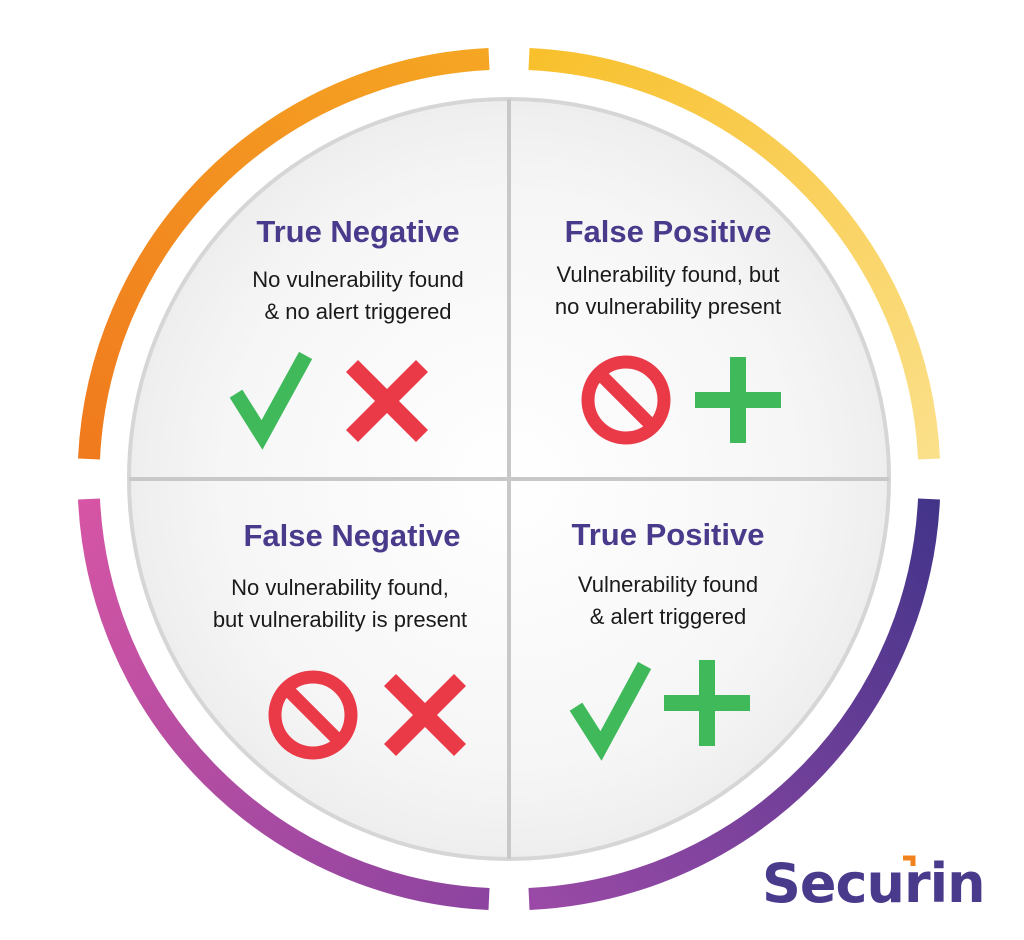  I want to click on quadrant-description-line-2: & no alert triggered, so click(357, 311).